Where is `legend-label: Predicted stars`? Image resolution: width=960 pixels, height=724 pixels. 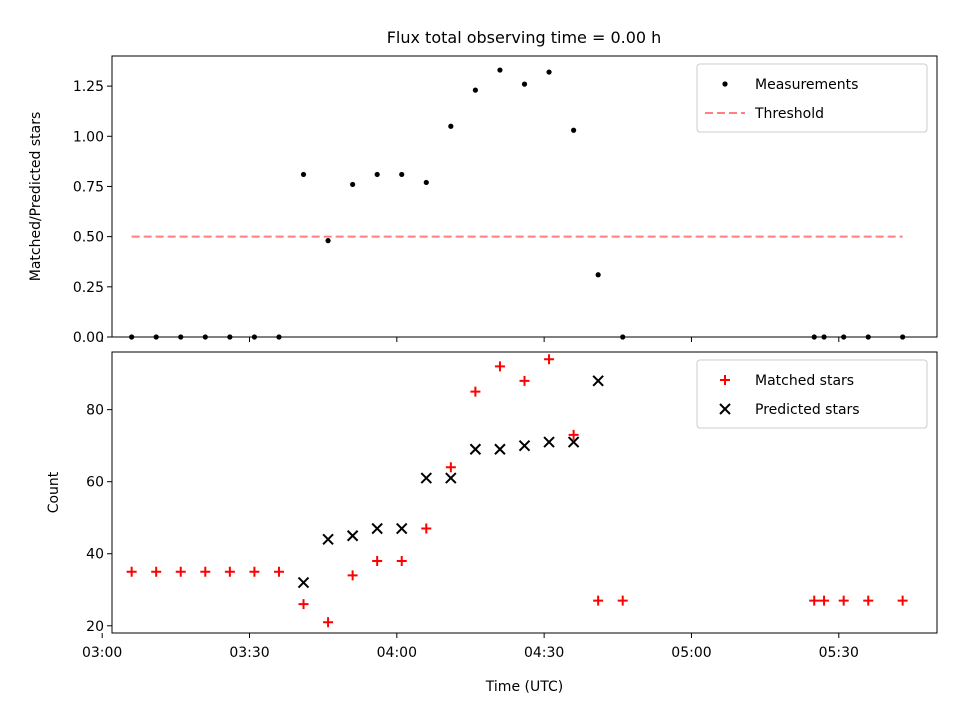 legend-label: Predicted stars is located at coordinates (807, 410).